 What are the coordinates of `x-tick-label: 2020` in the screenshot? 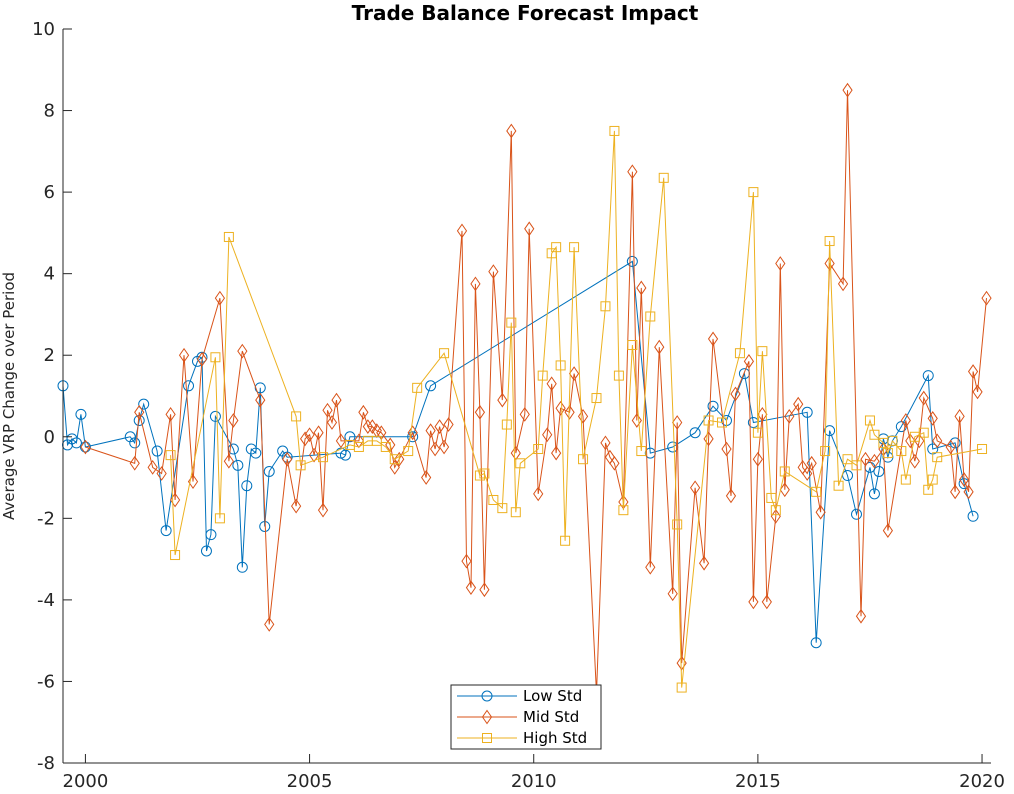 It's located at (982, 781).